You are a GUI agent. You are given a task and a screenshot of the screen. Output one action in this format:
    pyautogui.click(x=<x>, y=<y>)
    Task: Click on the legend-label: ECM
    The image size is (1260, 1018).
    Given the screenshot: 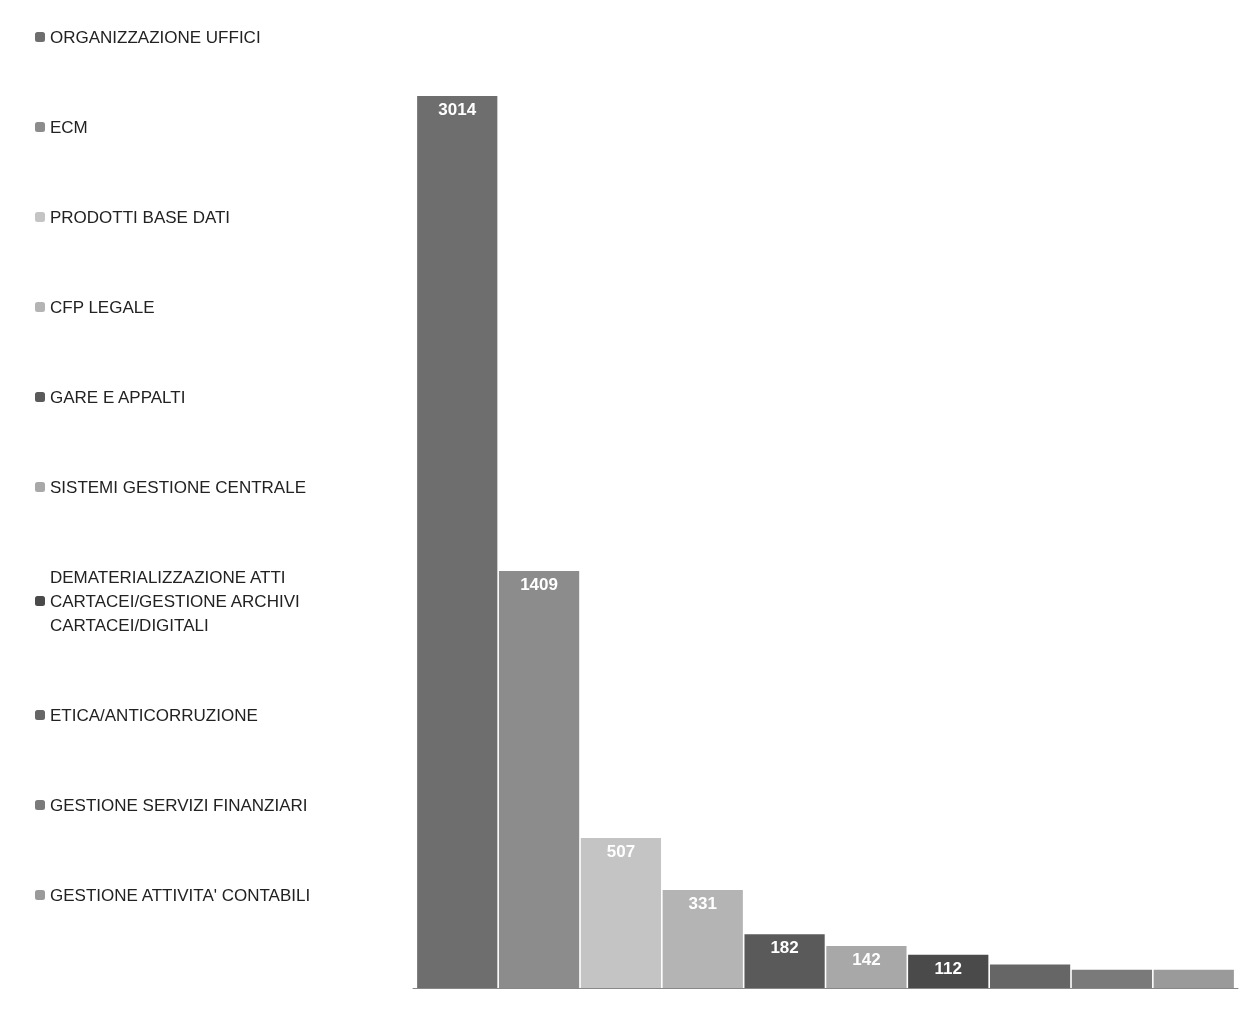 What is the action you would take?
    pyautogui.click(x=69, y=127)
    